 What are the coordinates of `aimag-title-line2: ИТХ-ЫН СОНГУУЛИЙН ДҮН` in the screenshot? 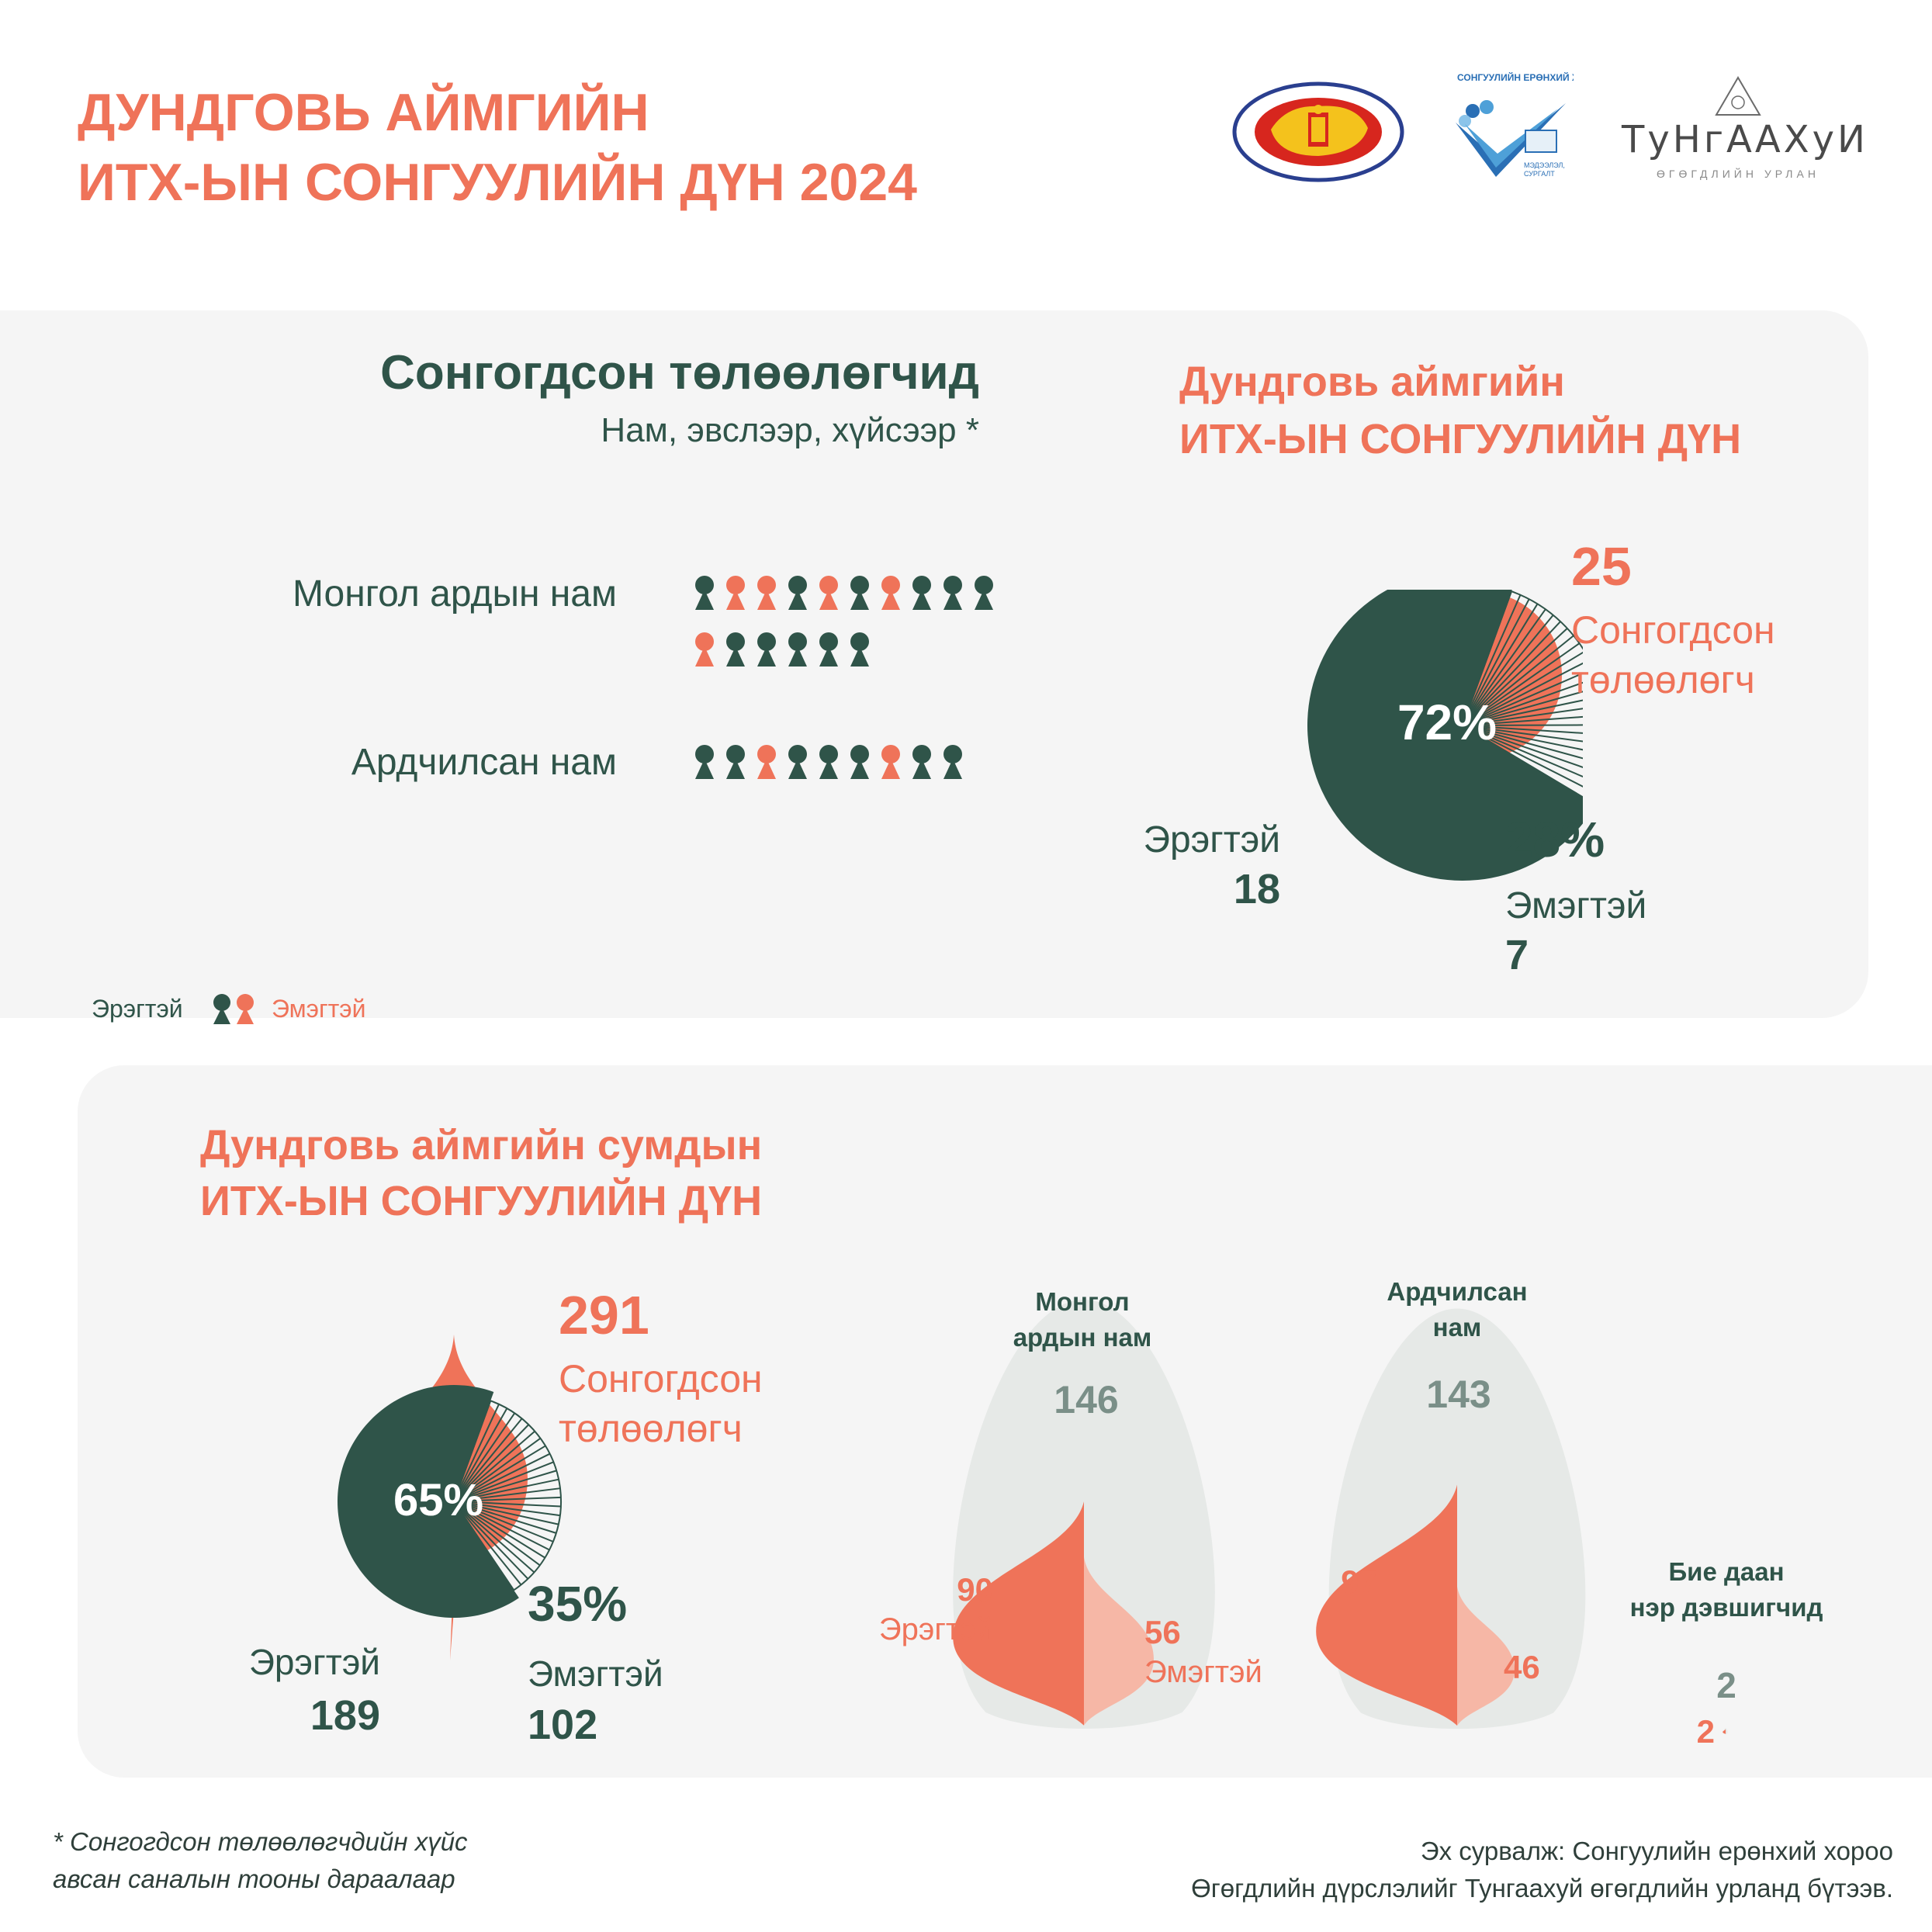 It's located at (1460, 439).